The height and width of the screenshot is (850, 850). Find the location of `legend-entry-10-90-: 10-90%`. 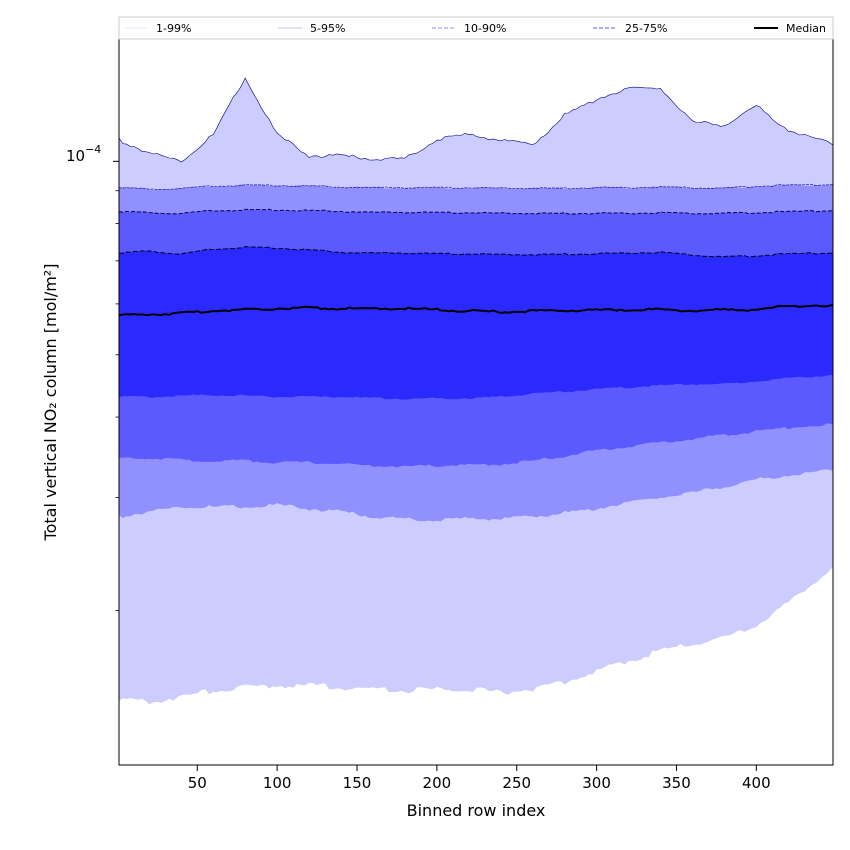

legend-entry-10-90-: 10-90% is located at coordinates (469, 28).